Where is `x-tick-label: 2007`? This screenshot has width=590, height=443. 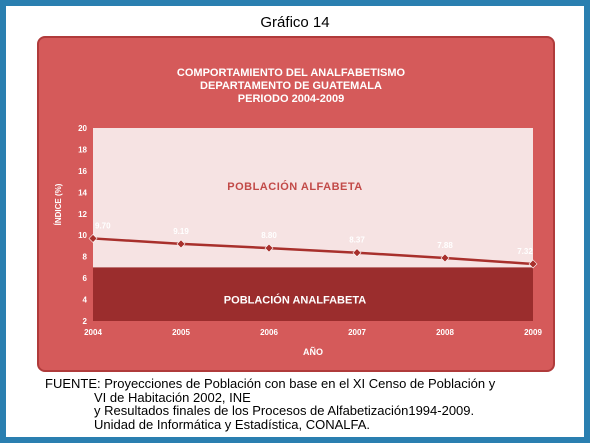 x-tick-label: 2007 is located at coordinates (357, 332).